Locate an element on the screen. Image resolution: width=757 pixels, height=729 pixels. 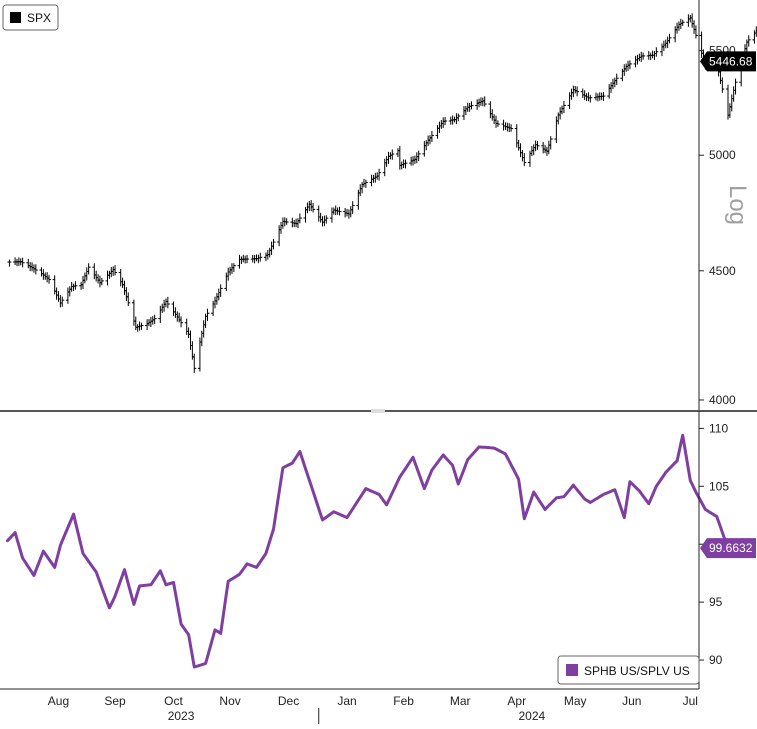
spx-y-tick-label: 4500 is located at coordinates (722, 271).